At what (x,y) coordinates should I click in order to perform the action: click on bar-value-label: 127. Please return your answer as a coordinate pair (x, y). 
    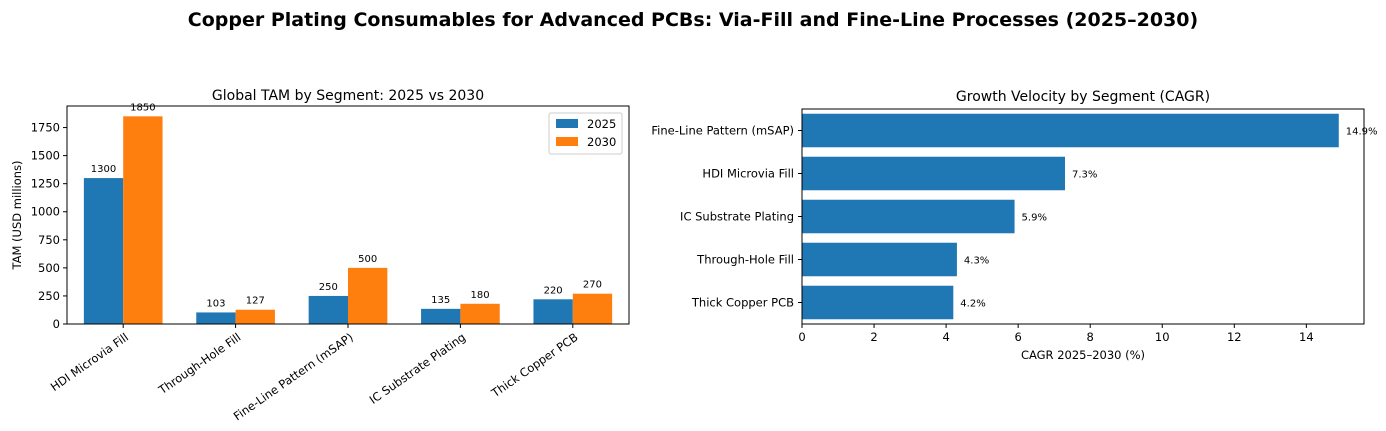
    Looking at the image, I should click on (255, 301).